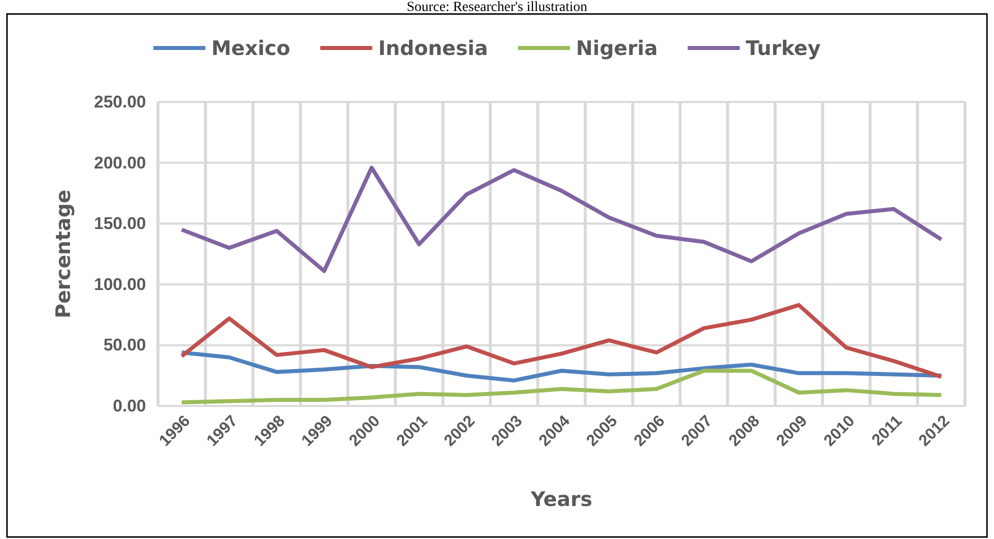 Image resolution: width=994 pixels, height=539 pixels. Describe the element at coordinates (433, 48) in the screenshot. I see `legend-label: Indonesia` at that location.